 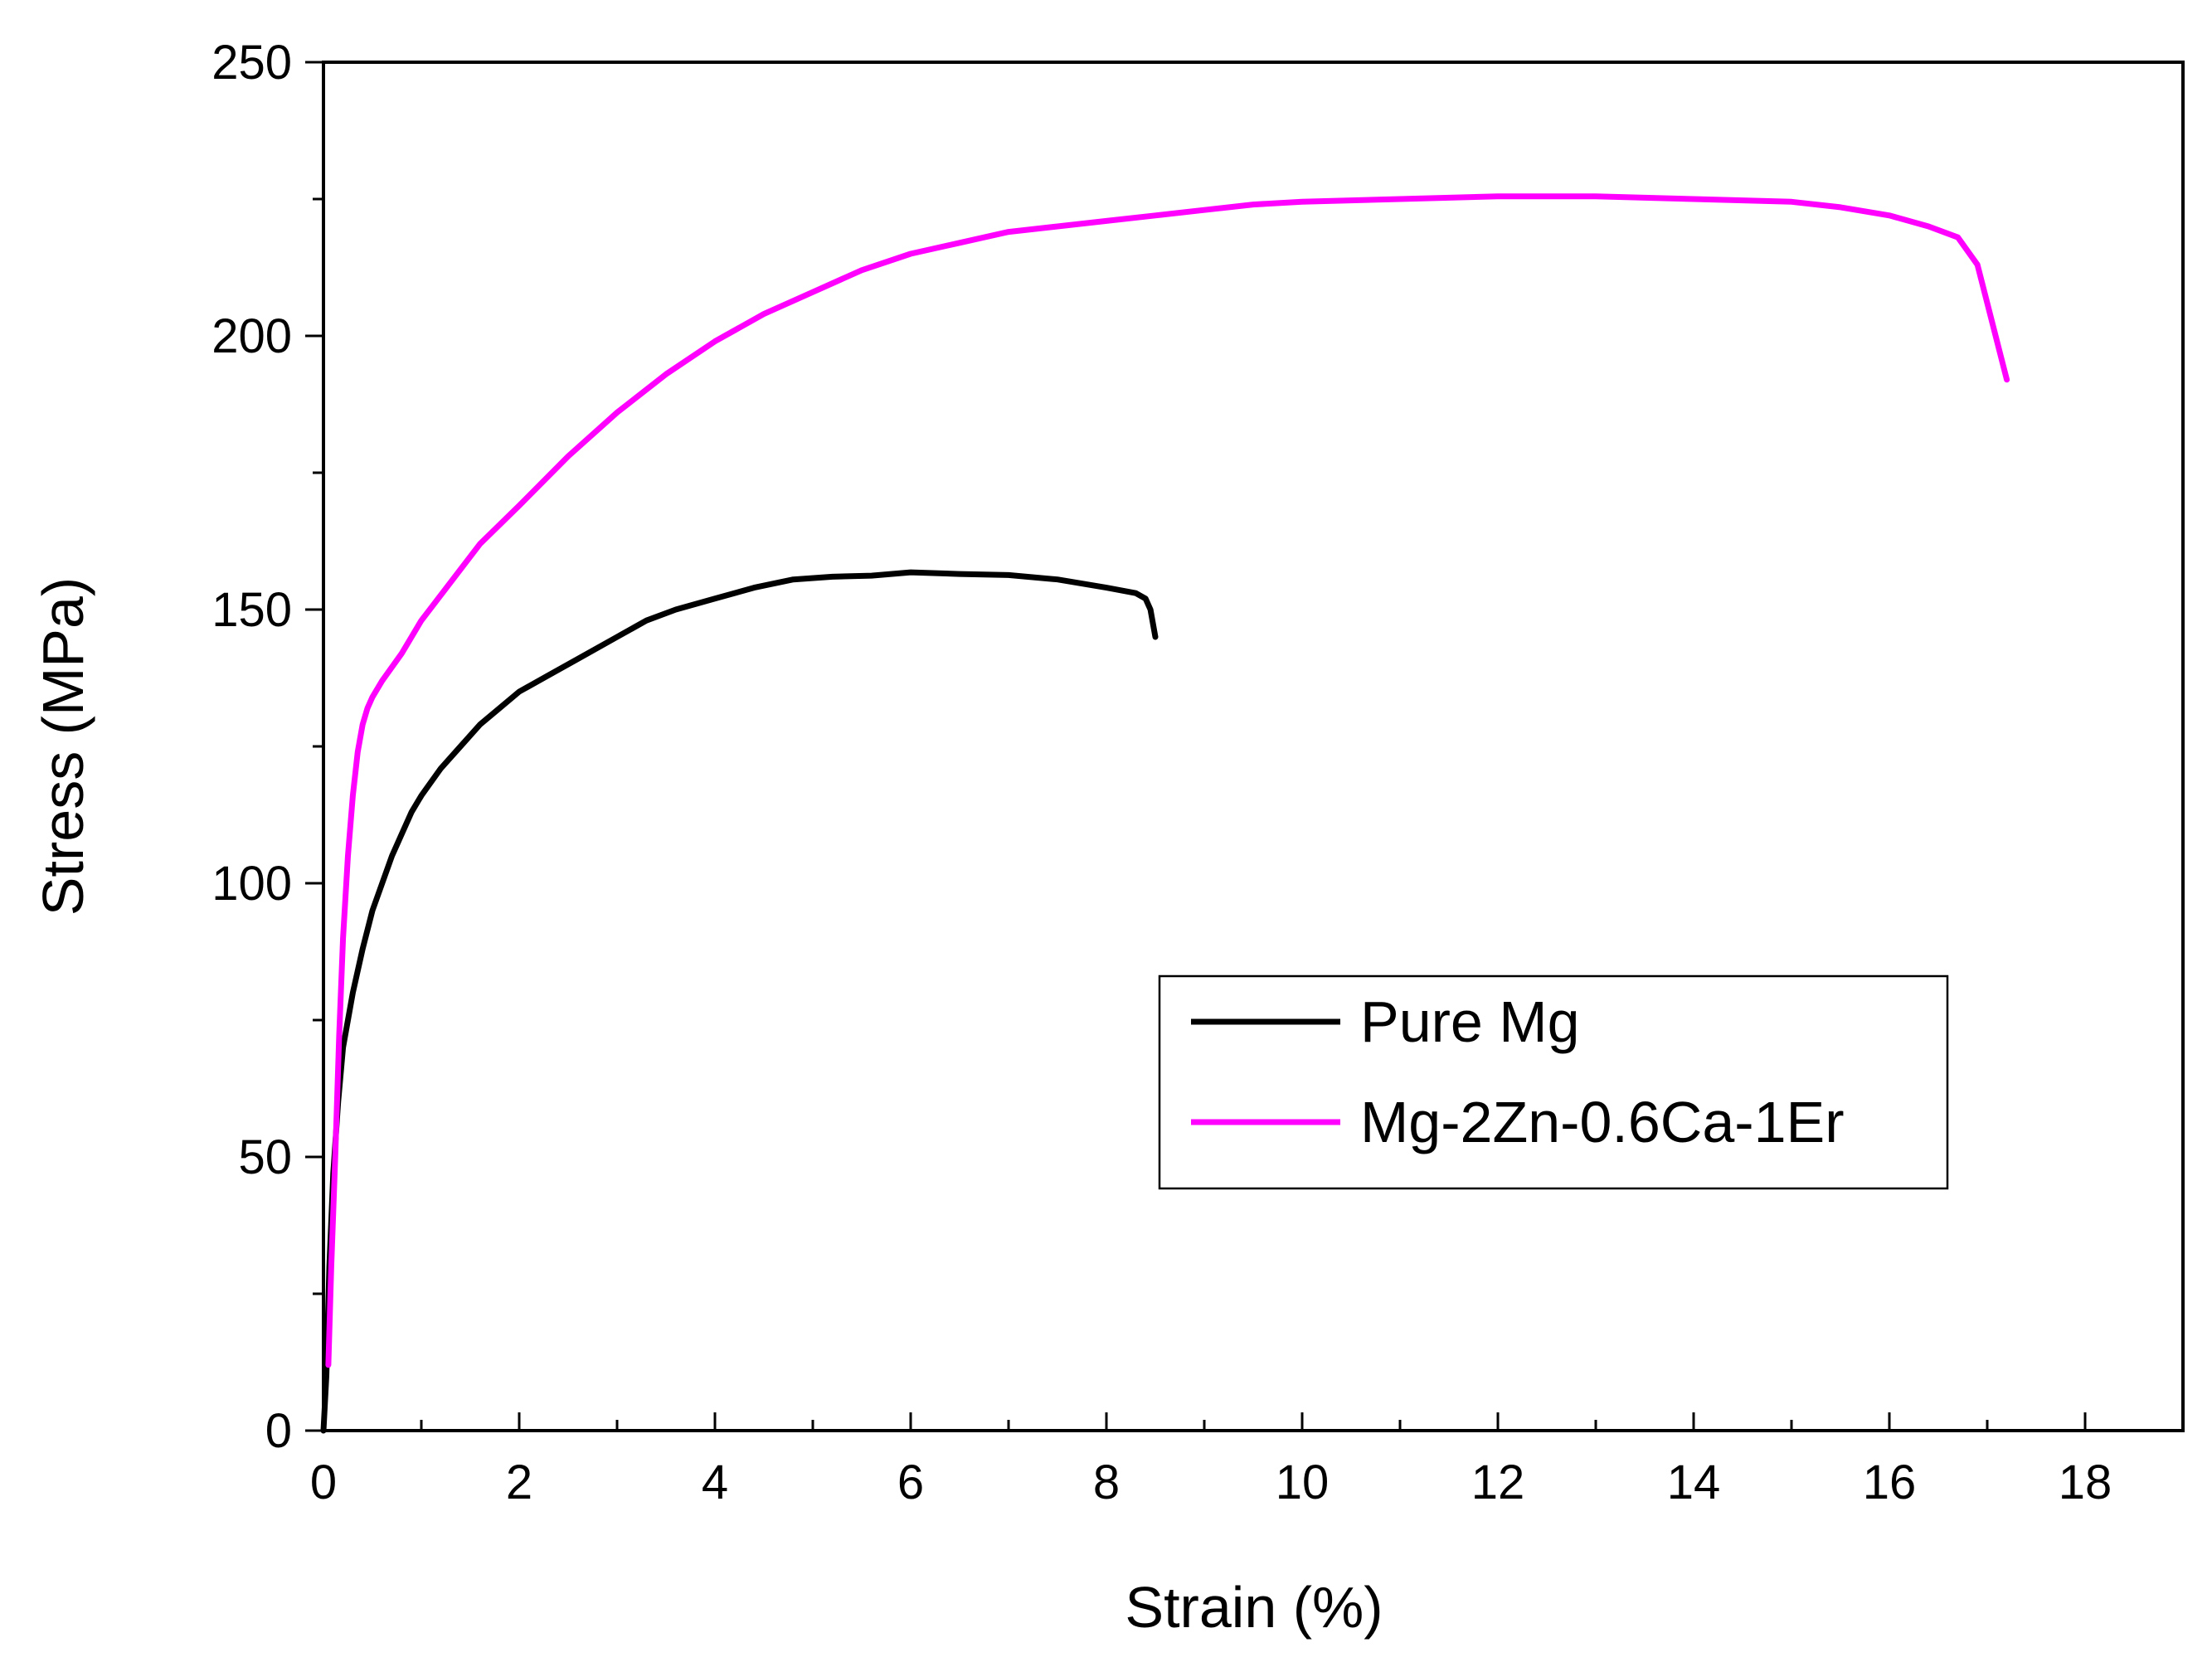 What do you see at coordinates (1694, 1482) in the screenshot?
I see `x-tick-label: 14` at bounding box center [1694, 1482].